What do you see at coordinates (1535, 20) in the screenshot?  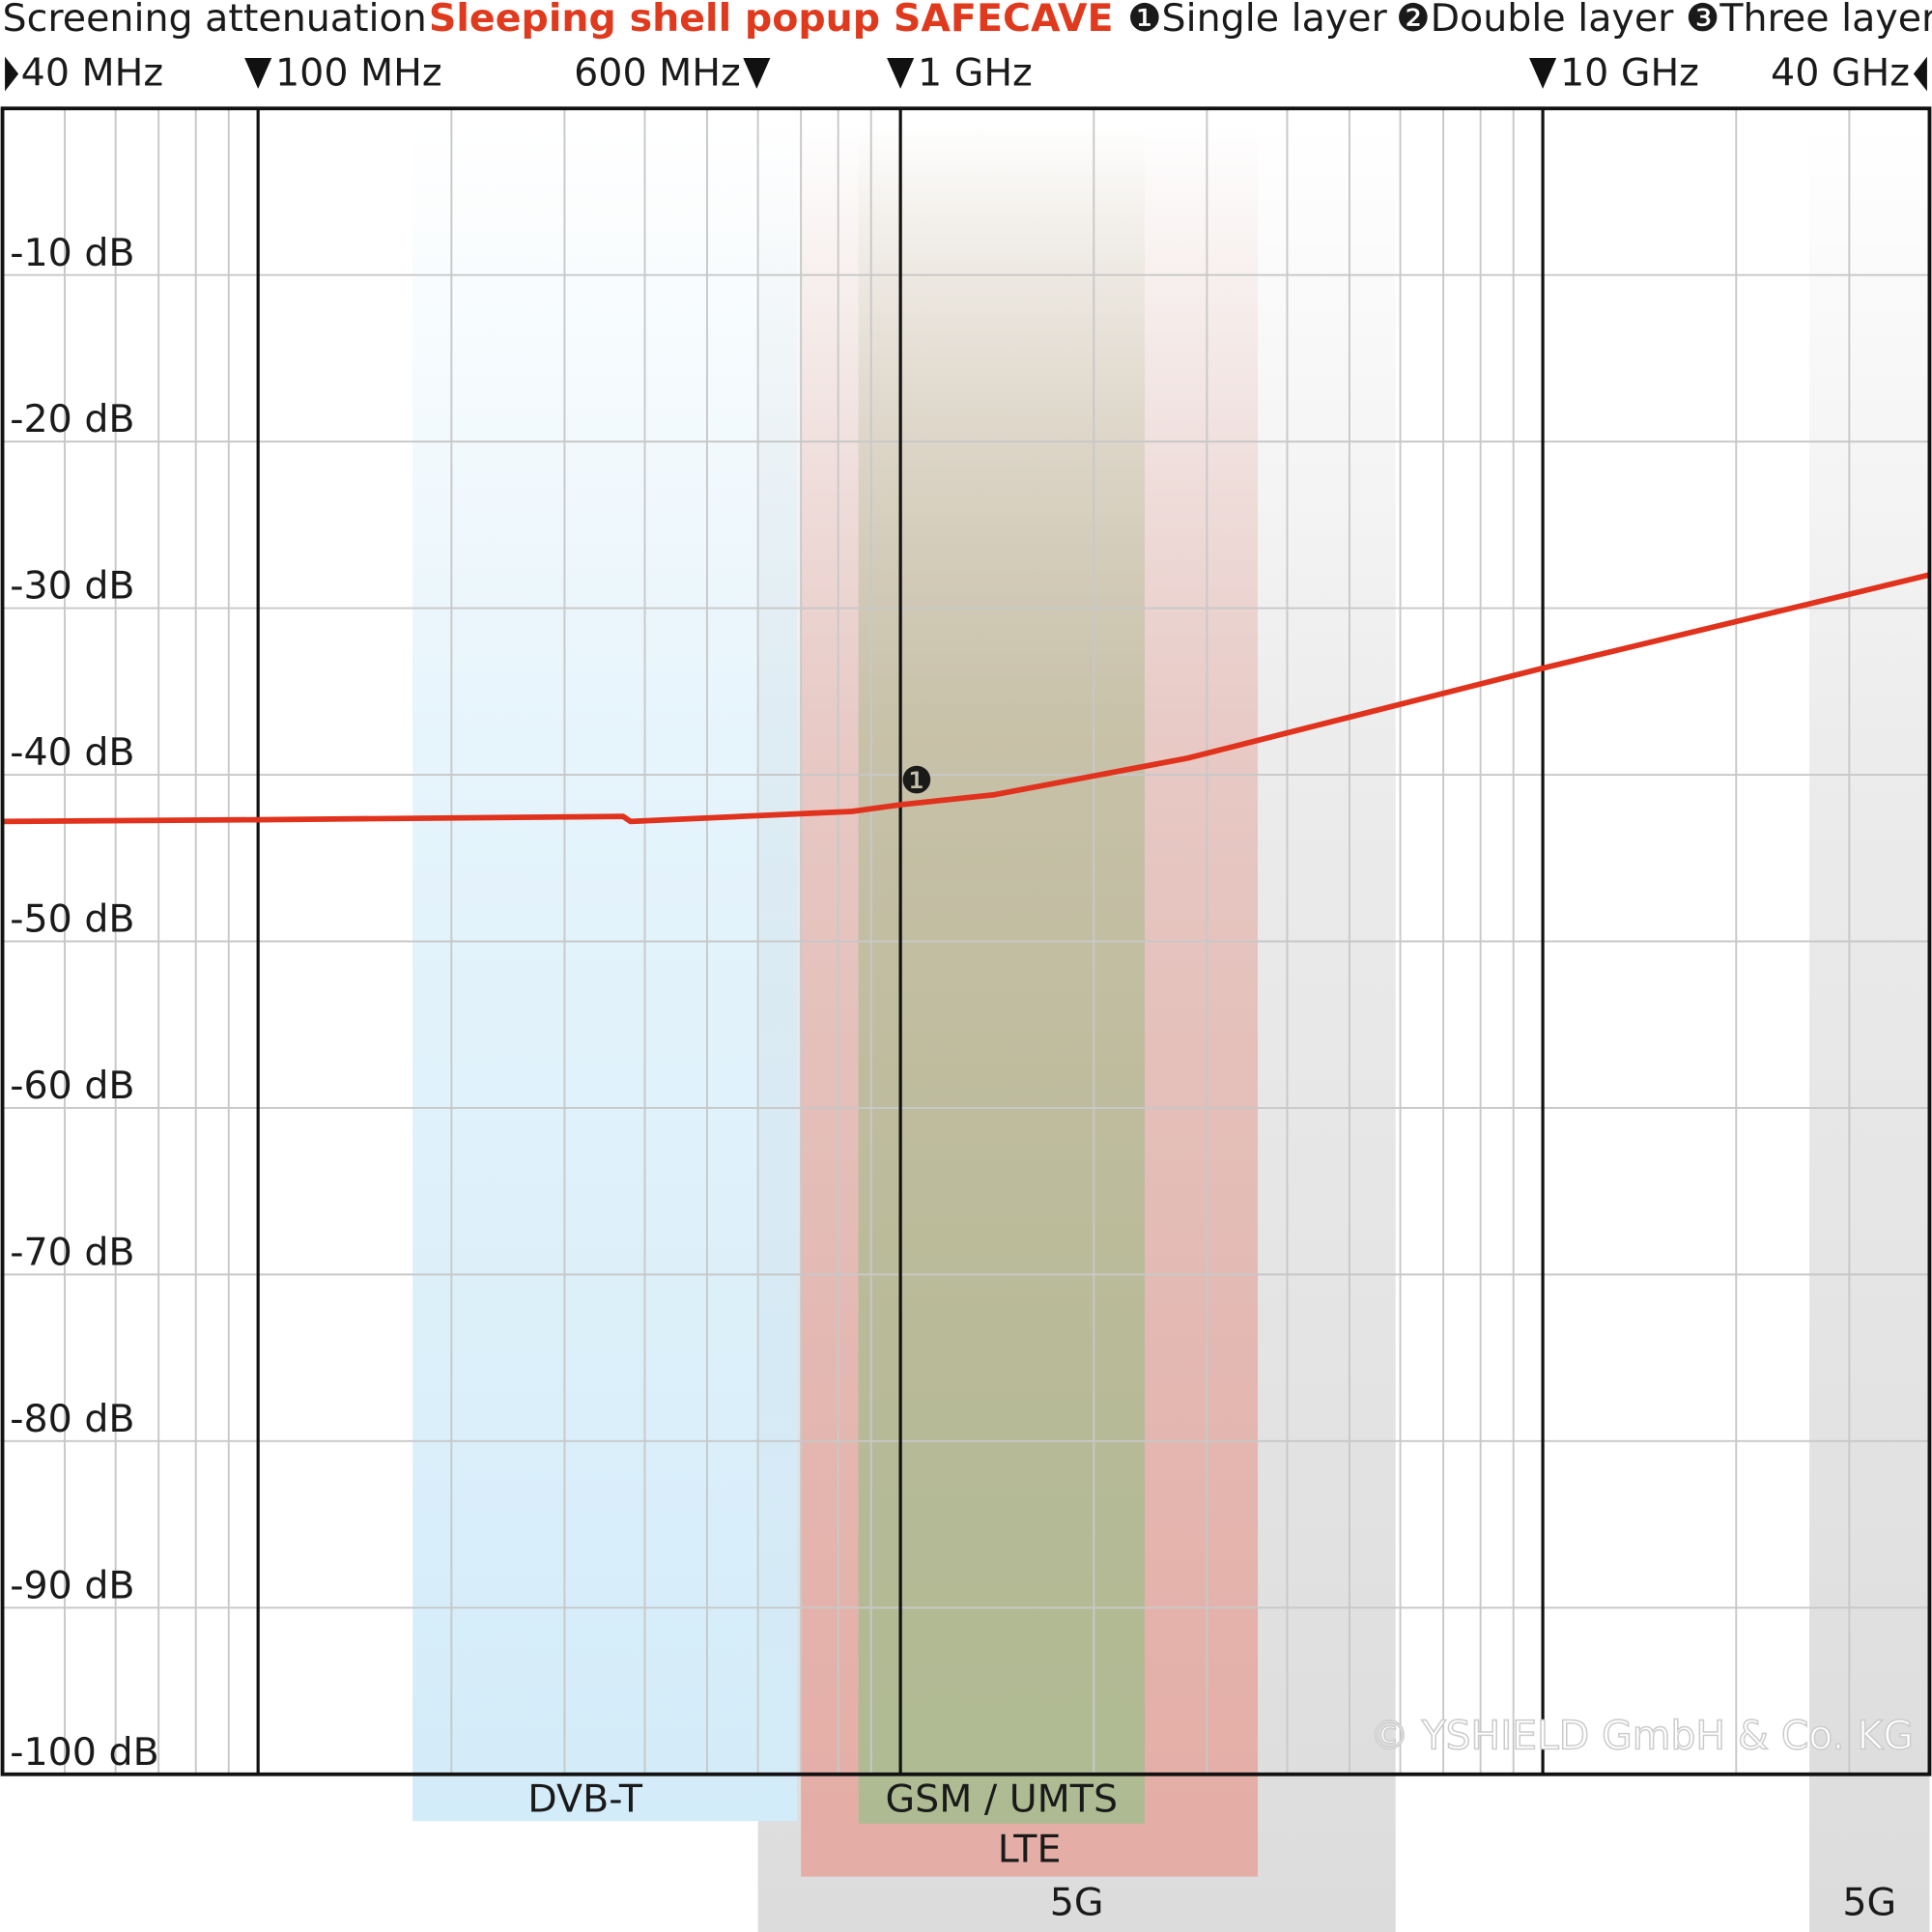 I see `legend-note: ❷Double layer` at bounding box center [1535, 20].